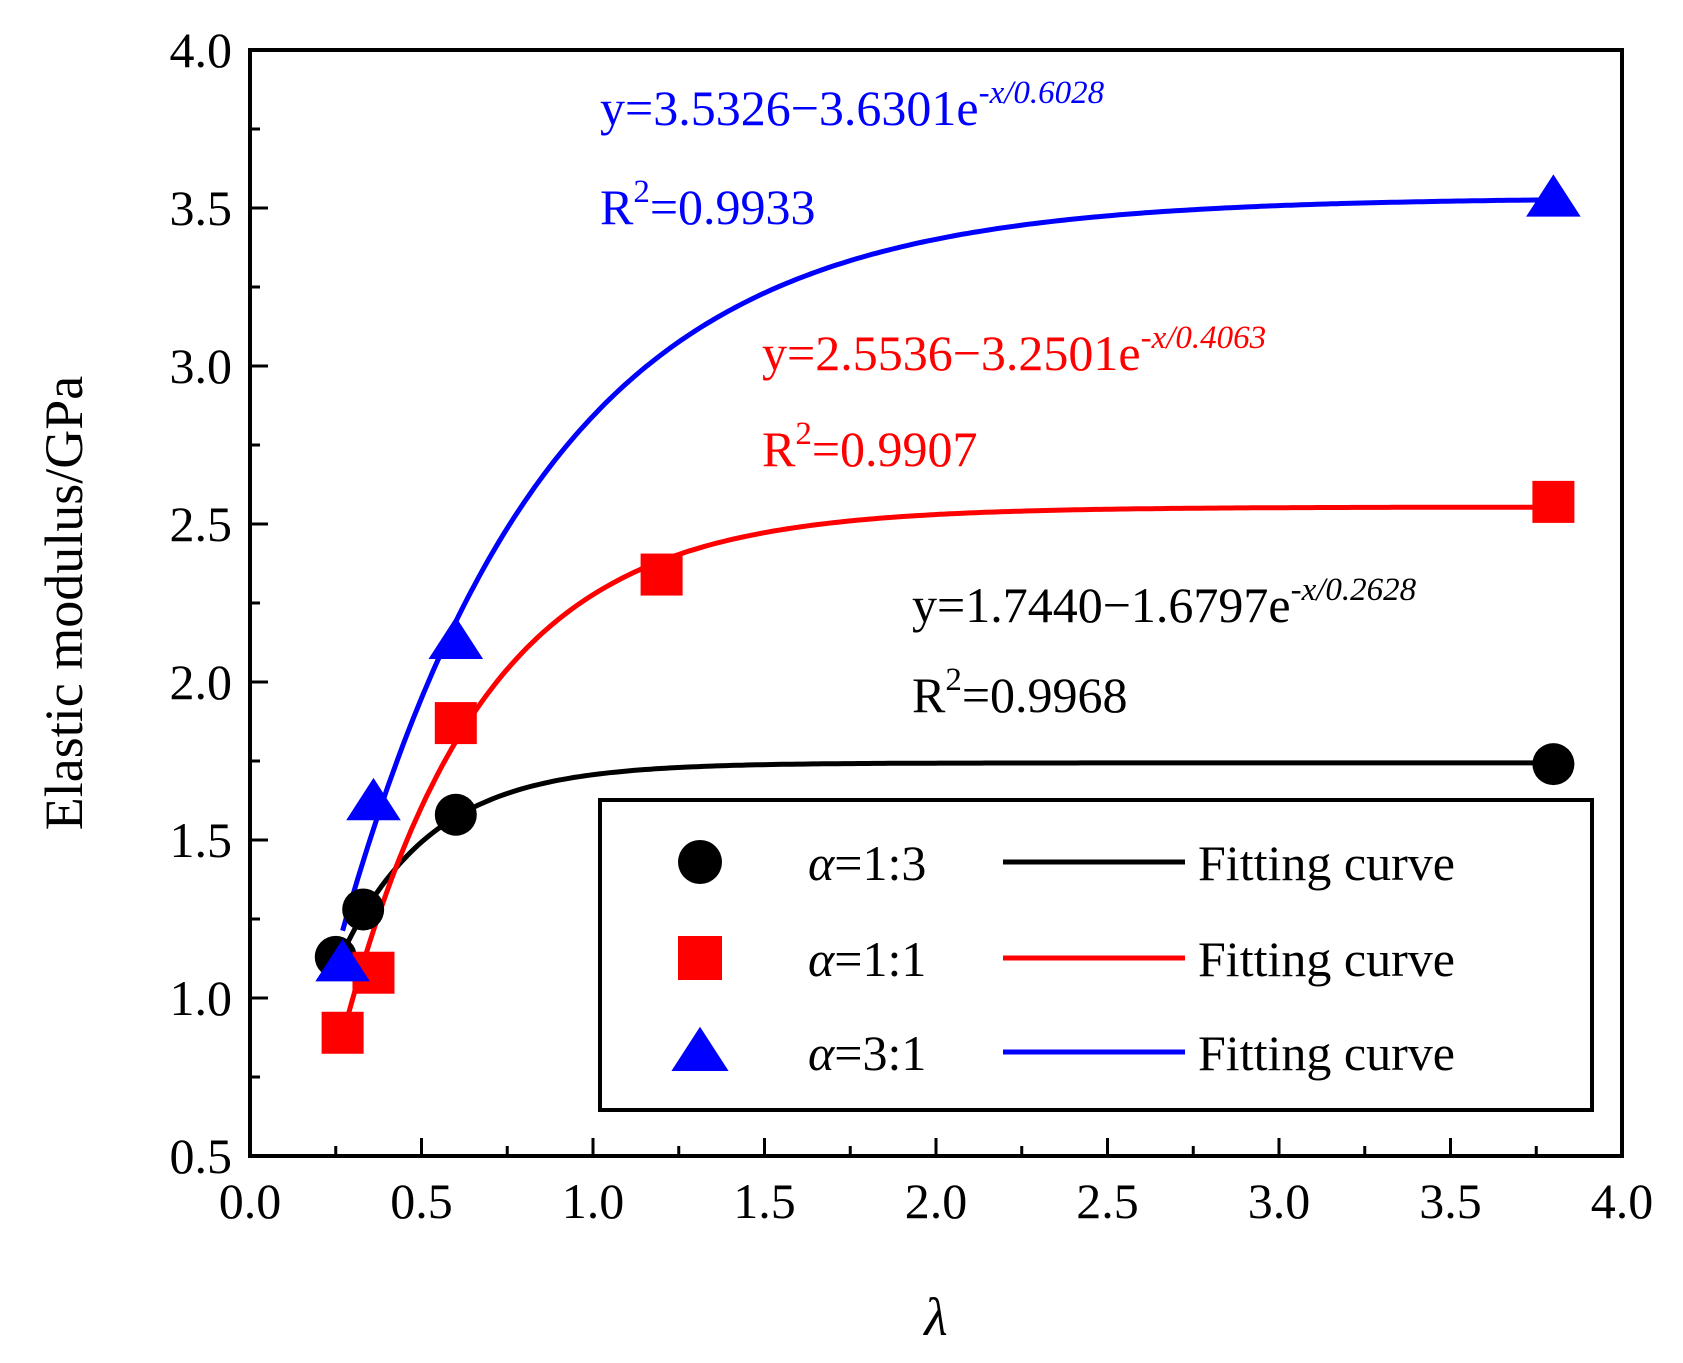  What do you see at coordinates (201, 1156) in the screenshot?
I see `y-tick-label: 0.5` at bounding box center [201, 1156].